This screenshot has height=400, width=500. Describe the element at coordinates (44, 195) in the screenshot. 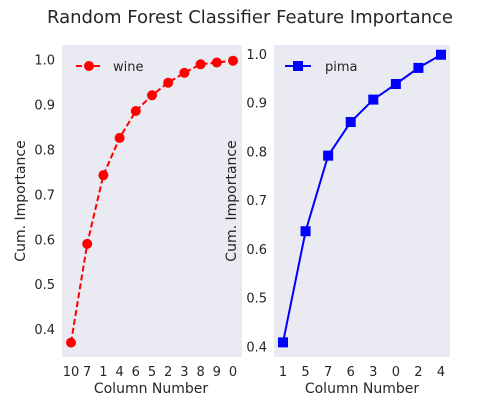

I see `wine-y-tick-label: 0.7` at that location.